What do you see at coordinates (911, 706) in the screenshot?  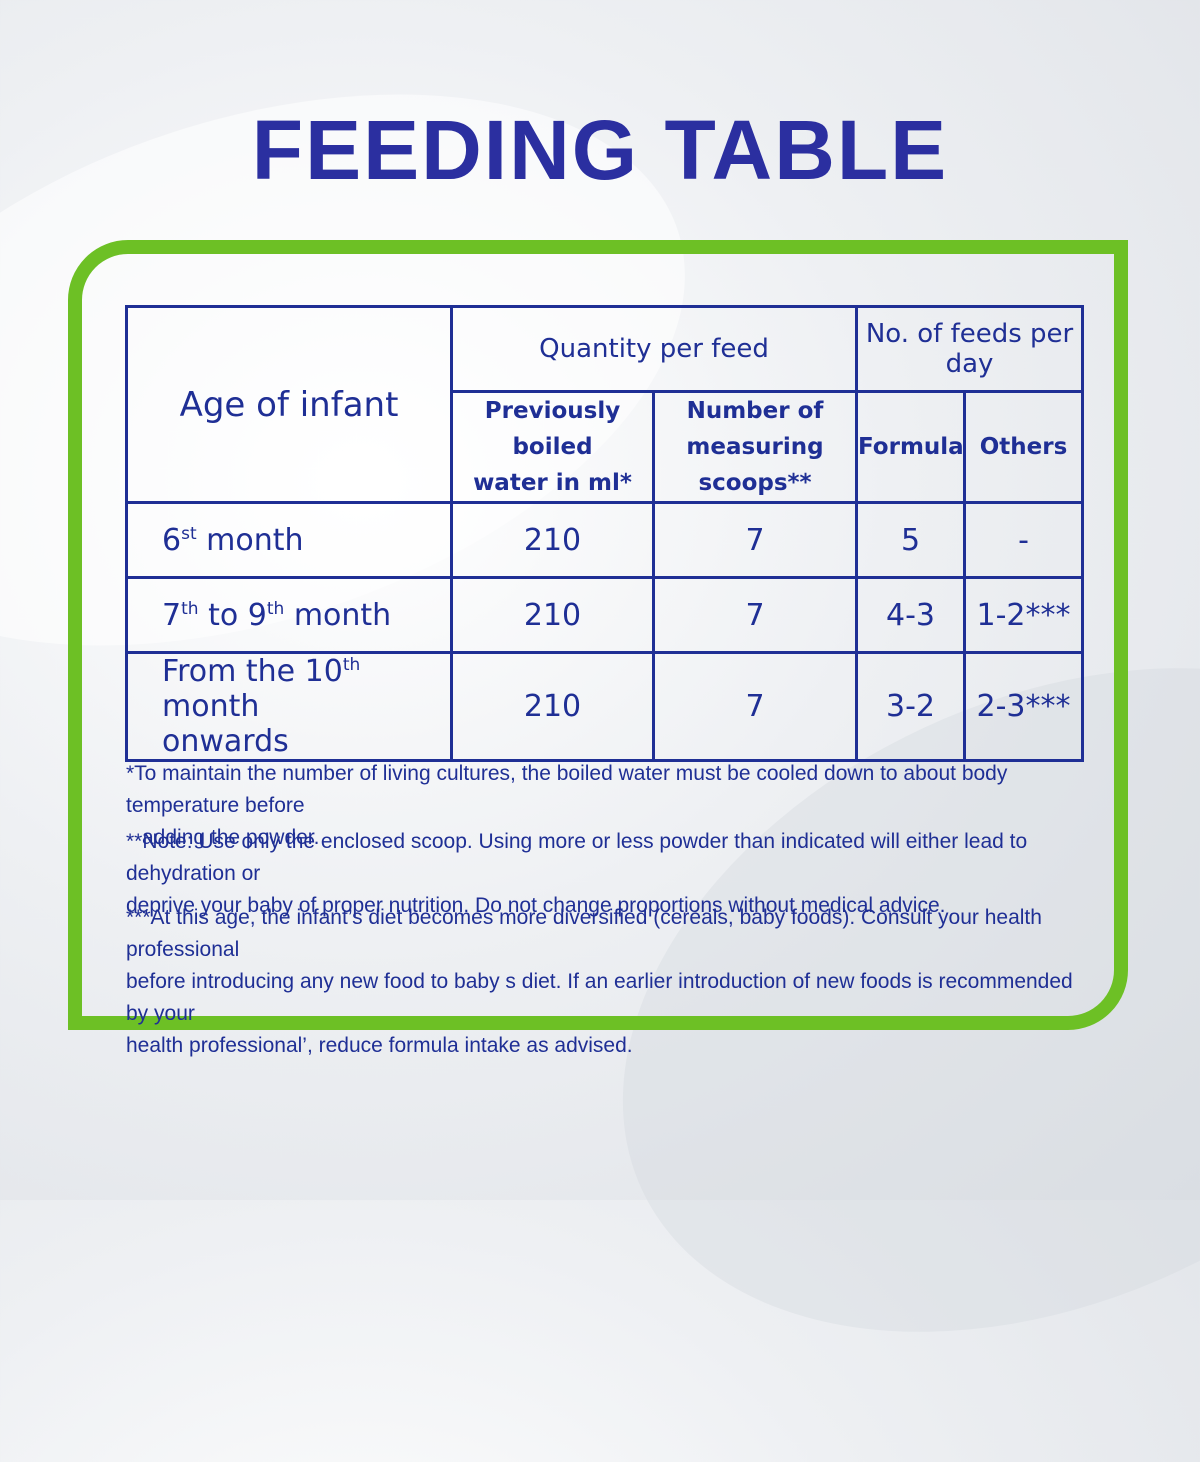 I see `formula-cell: 3-2` at bounding box center [911, 706].